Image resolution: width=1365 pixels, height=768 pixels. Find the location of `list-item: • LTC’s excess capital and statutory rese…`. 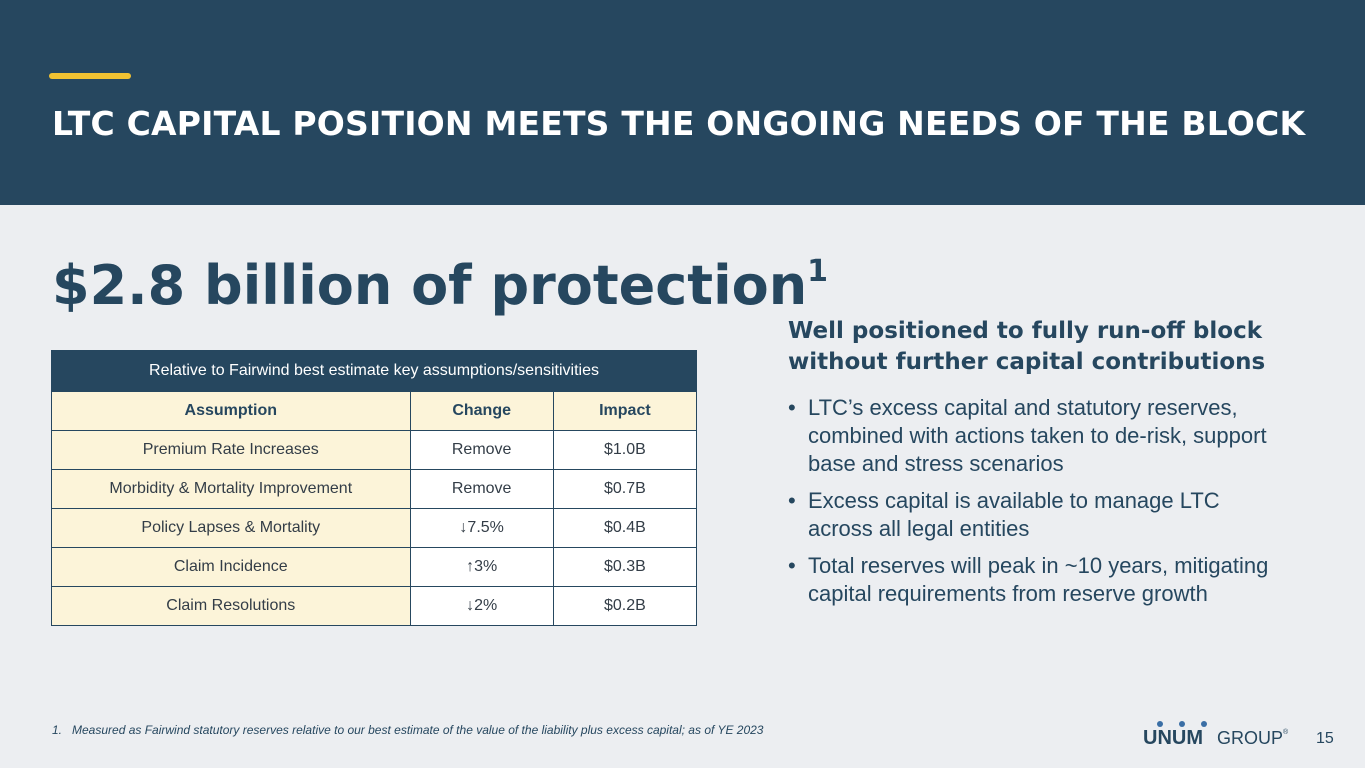

list-item: • LTC’s excess capital and statutory rese… is located at coordinates (1038, 436).